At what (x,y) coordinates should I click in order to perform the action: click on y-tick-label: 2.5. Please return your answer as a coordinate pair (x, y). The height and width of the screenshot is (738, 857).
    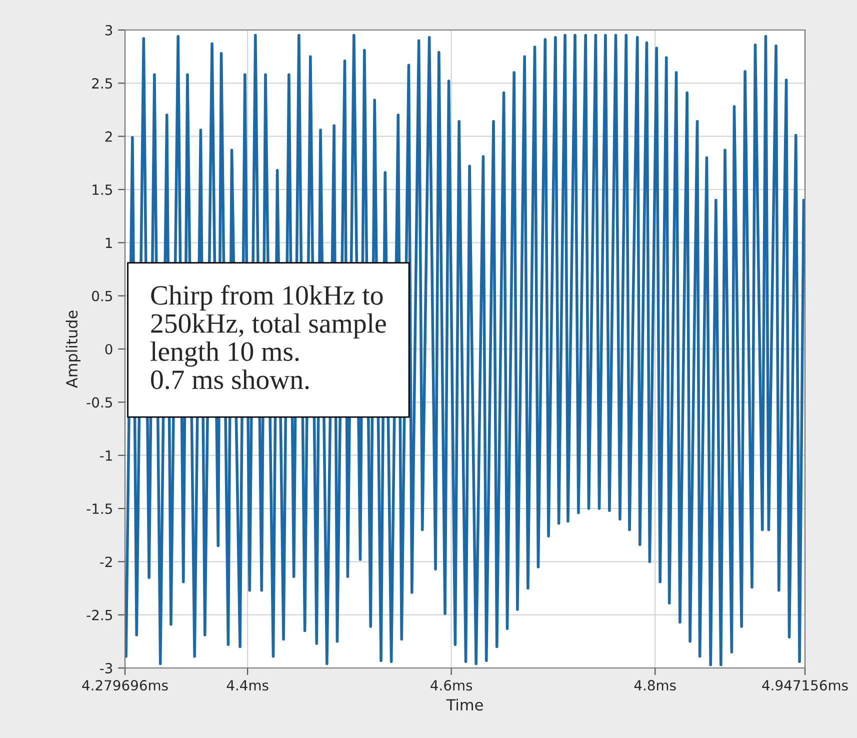
    Looking at the image, I should click on (102, 83).